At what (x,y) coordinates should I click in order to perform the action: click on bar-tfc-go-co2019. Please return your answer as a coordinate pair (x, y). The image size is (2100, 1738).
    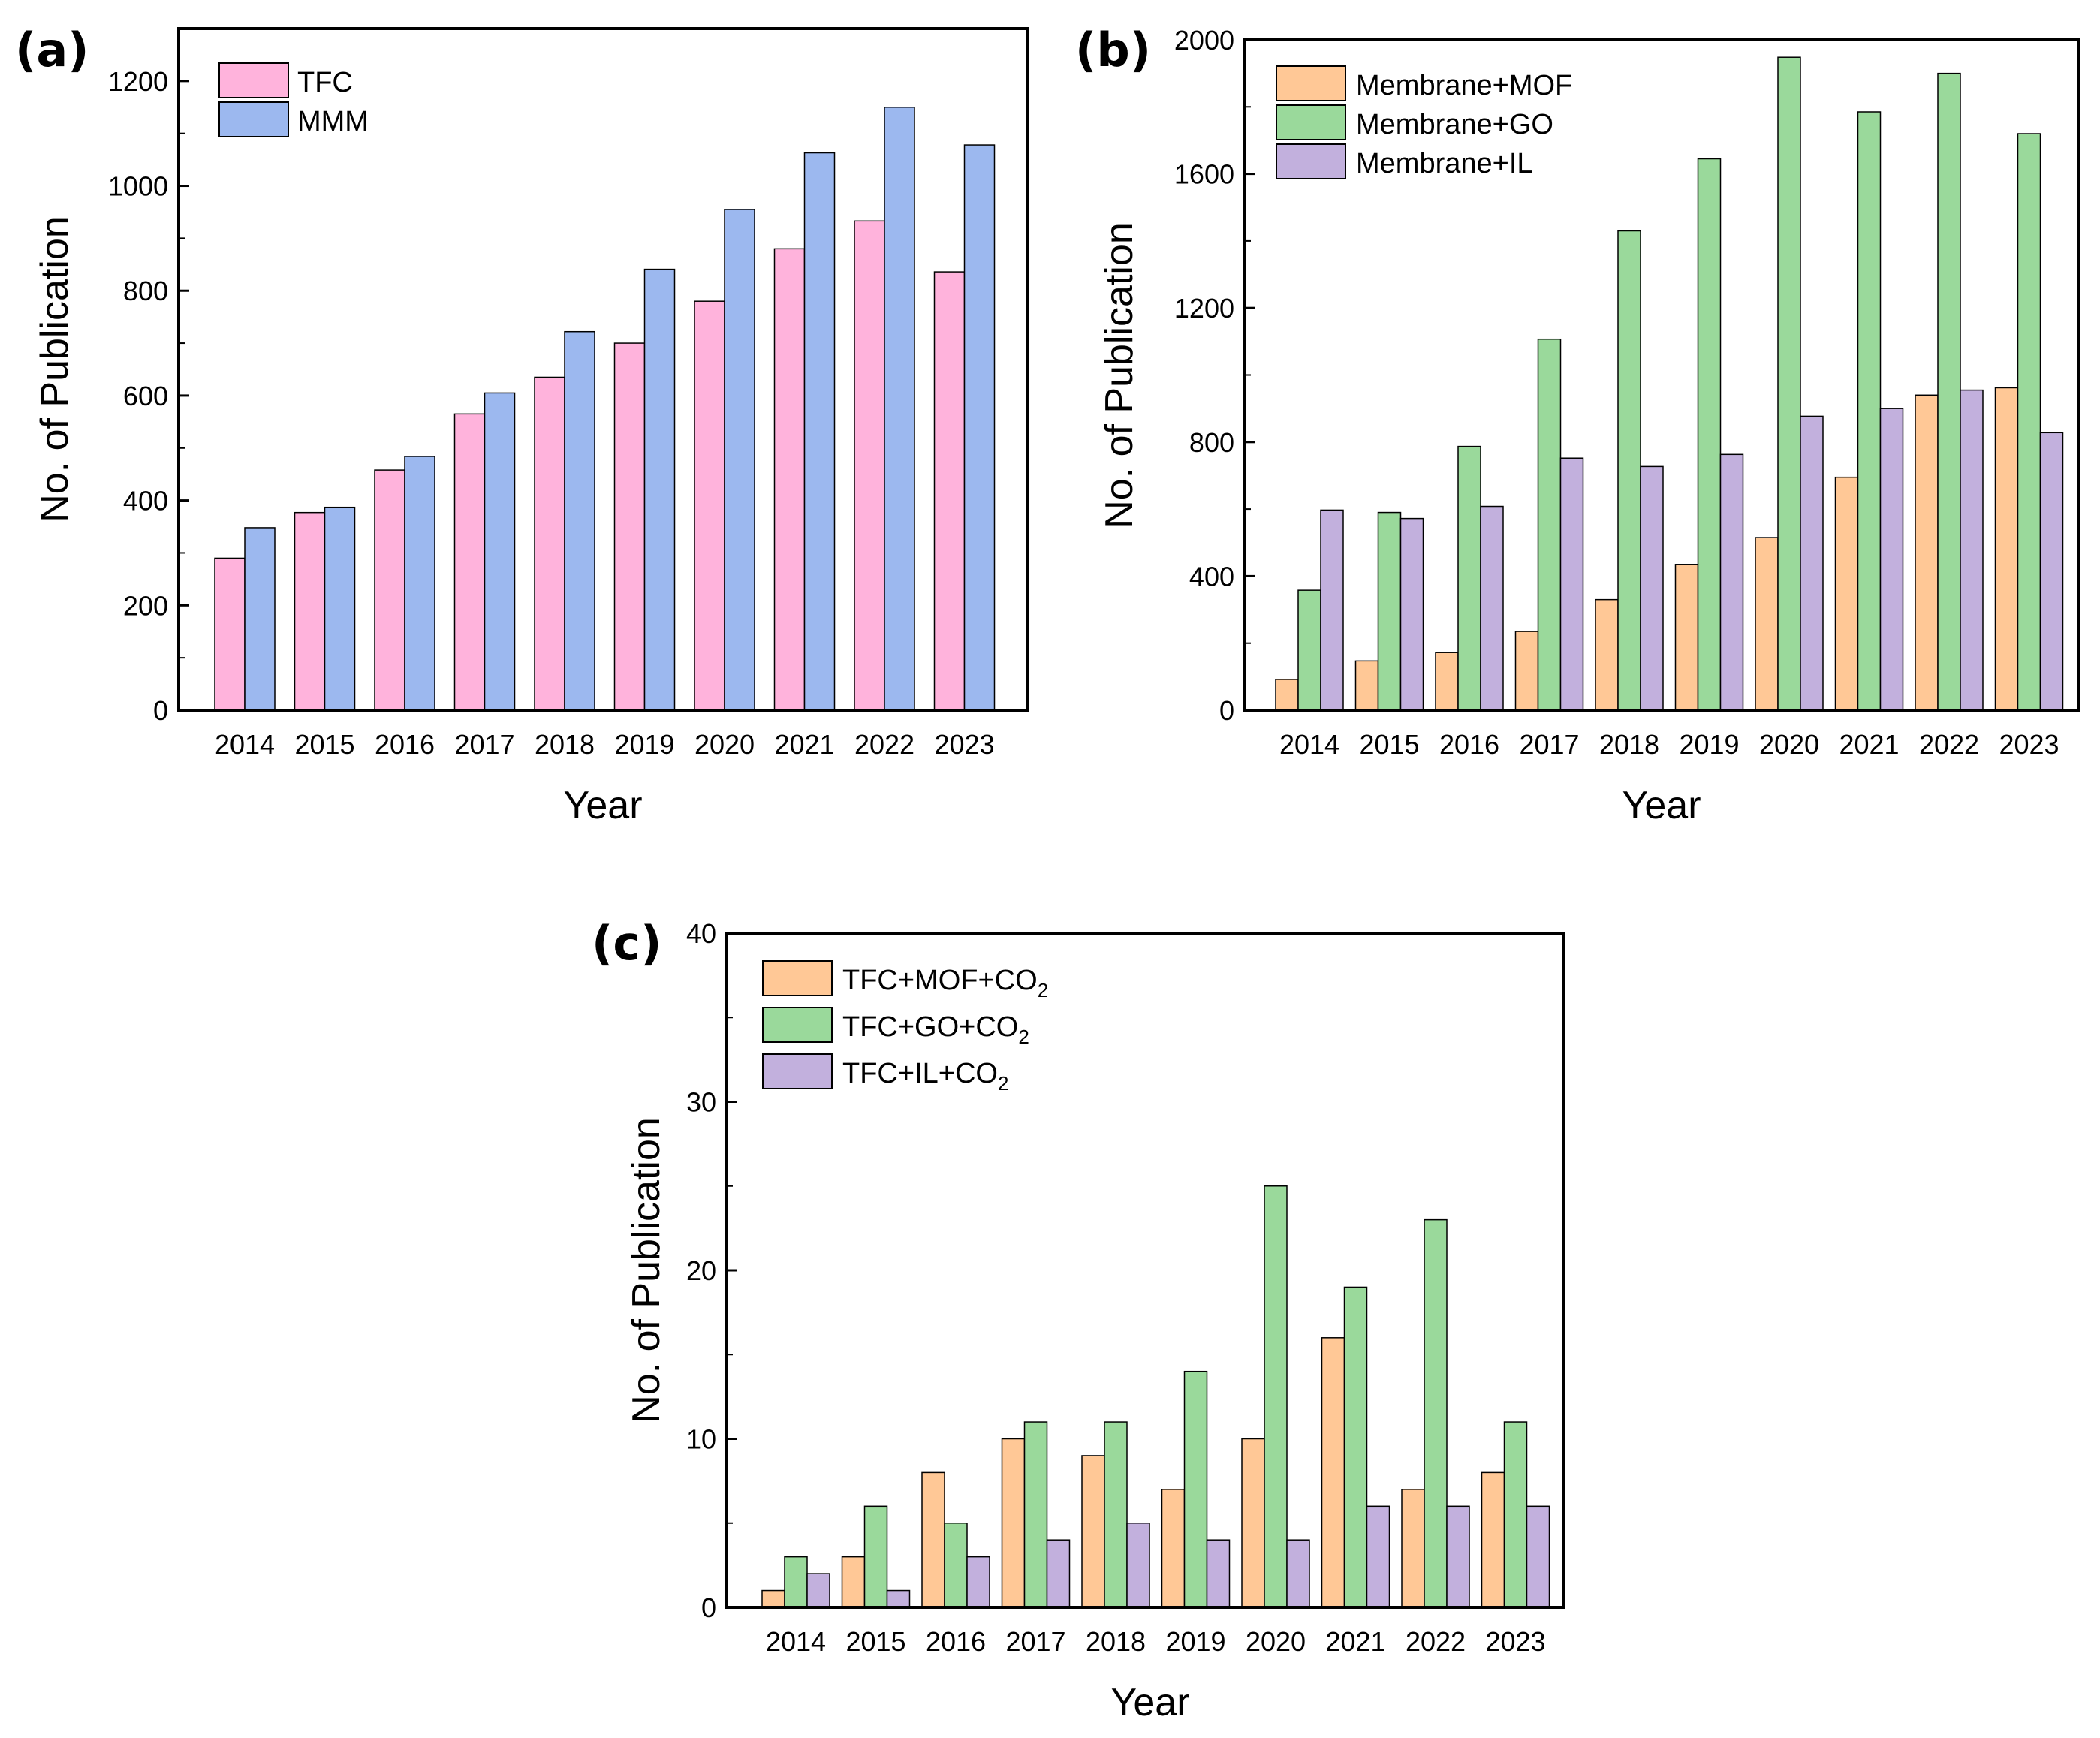
    Looking at the image, I should click on (1195, 1489).